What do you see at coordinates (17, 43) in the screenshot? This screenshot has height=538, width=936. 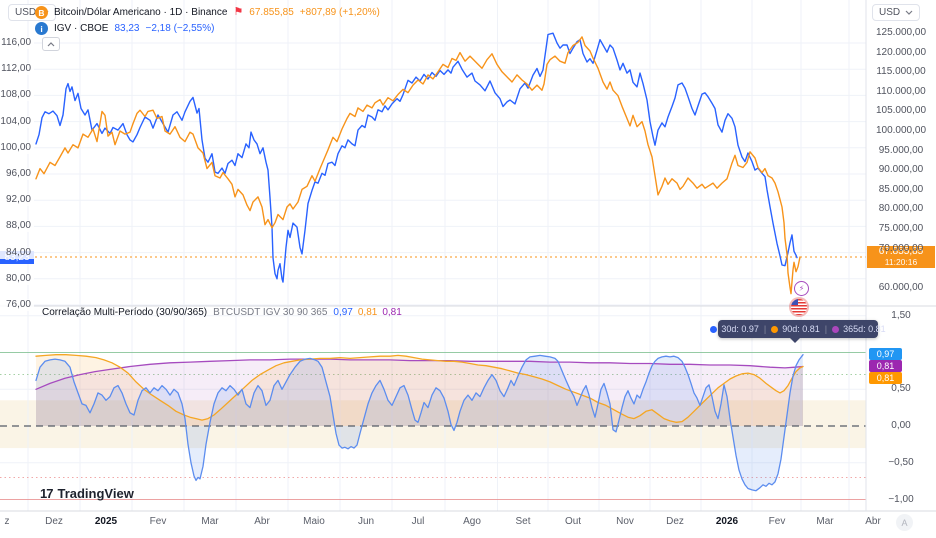 I see `left-axis-tick: 116,00` at bounding box center [17, 43].